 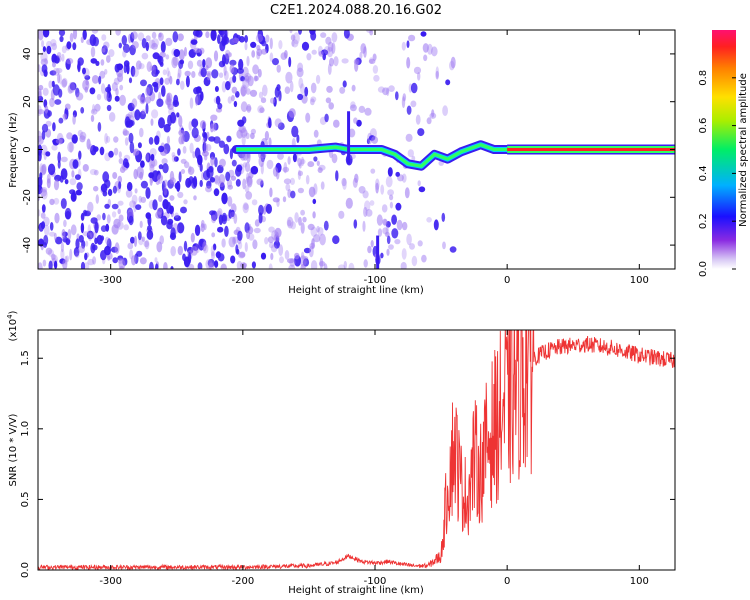 I want to click on x-tick-label: 0, so click(x=507, y=280).